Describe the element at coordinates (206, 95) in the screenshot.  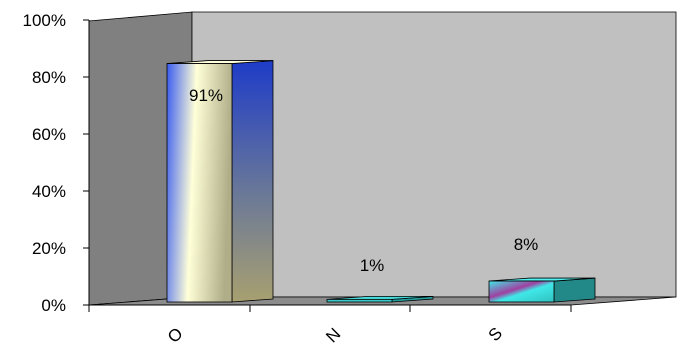
I see `data-label-O: 91%` at that location.